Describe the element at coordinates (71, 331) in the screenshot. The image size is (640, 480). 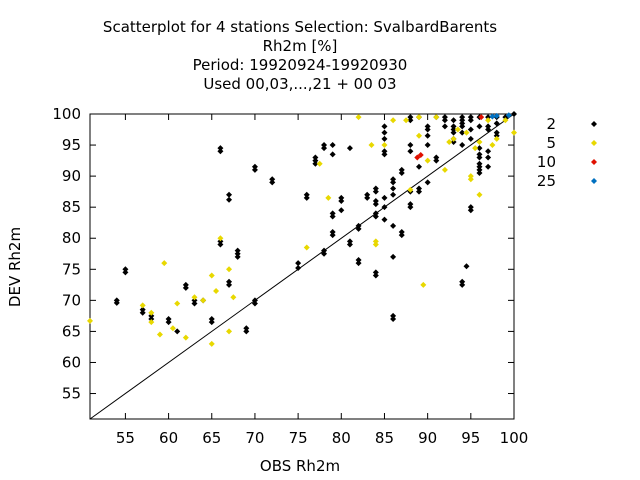
I see `y-tick-label: 65` at that location.